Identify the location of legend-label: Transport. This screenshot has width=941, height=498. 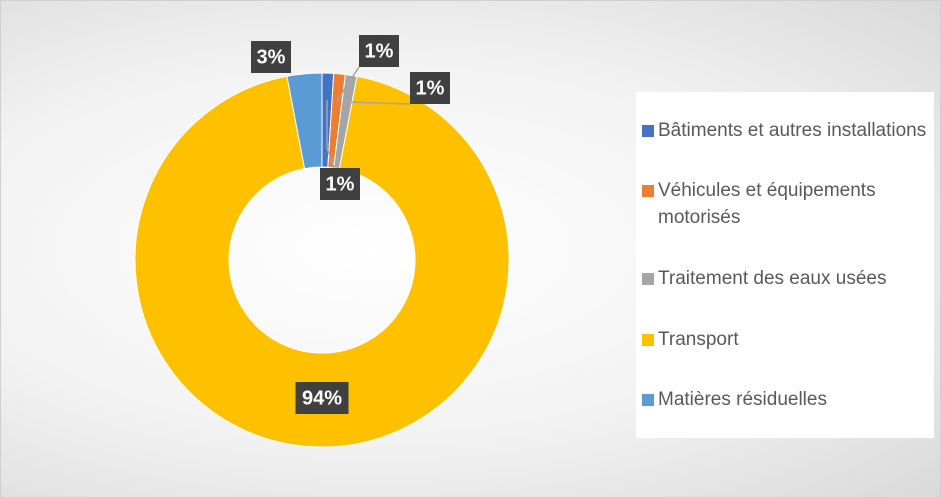
(698, 339).